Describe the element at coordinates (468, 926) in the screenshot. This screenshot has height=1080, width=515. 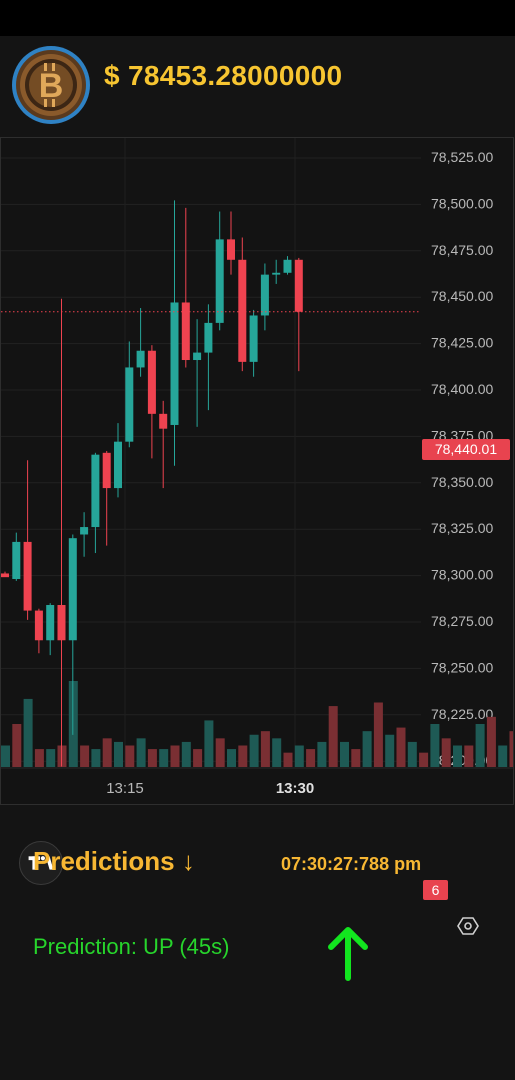
I see `chart-settings-icon` at that location.